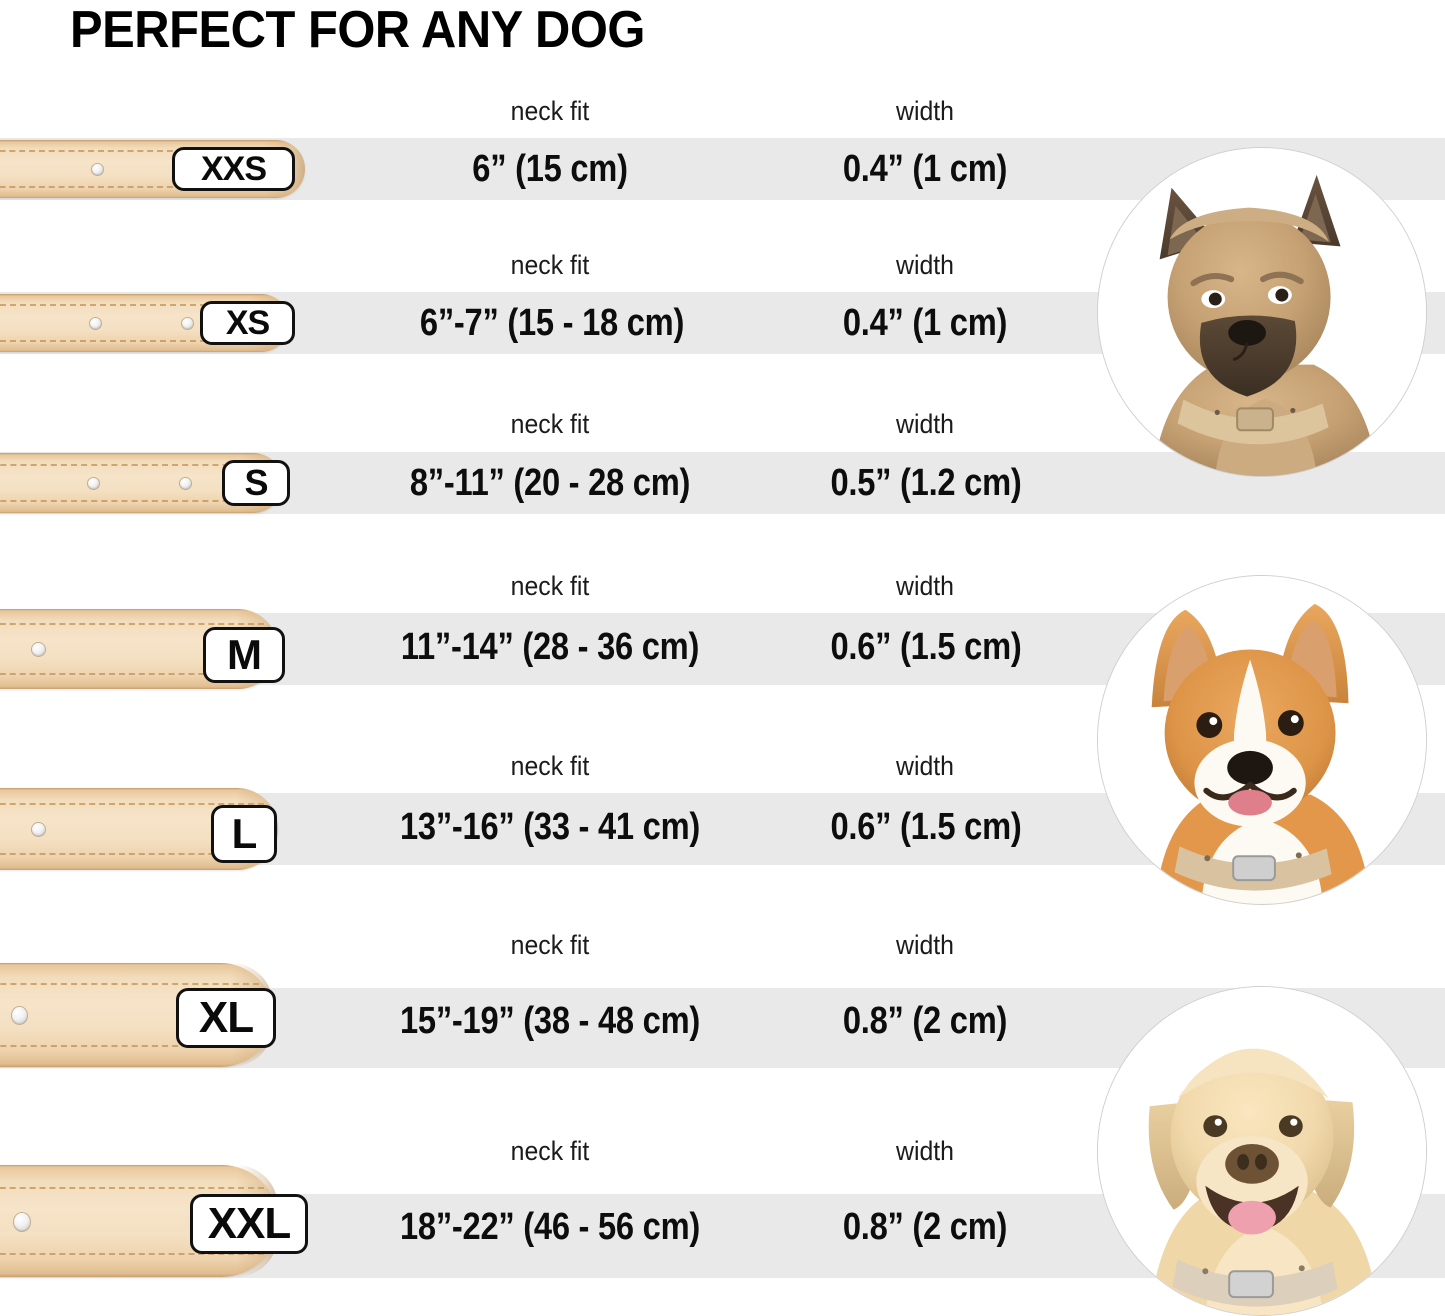  Describe the element at coordinates (925, 169) in the screenshot. I see `width-value-xxs: 0.4” (1 cm)` at that location.